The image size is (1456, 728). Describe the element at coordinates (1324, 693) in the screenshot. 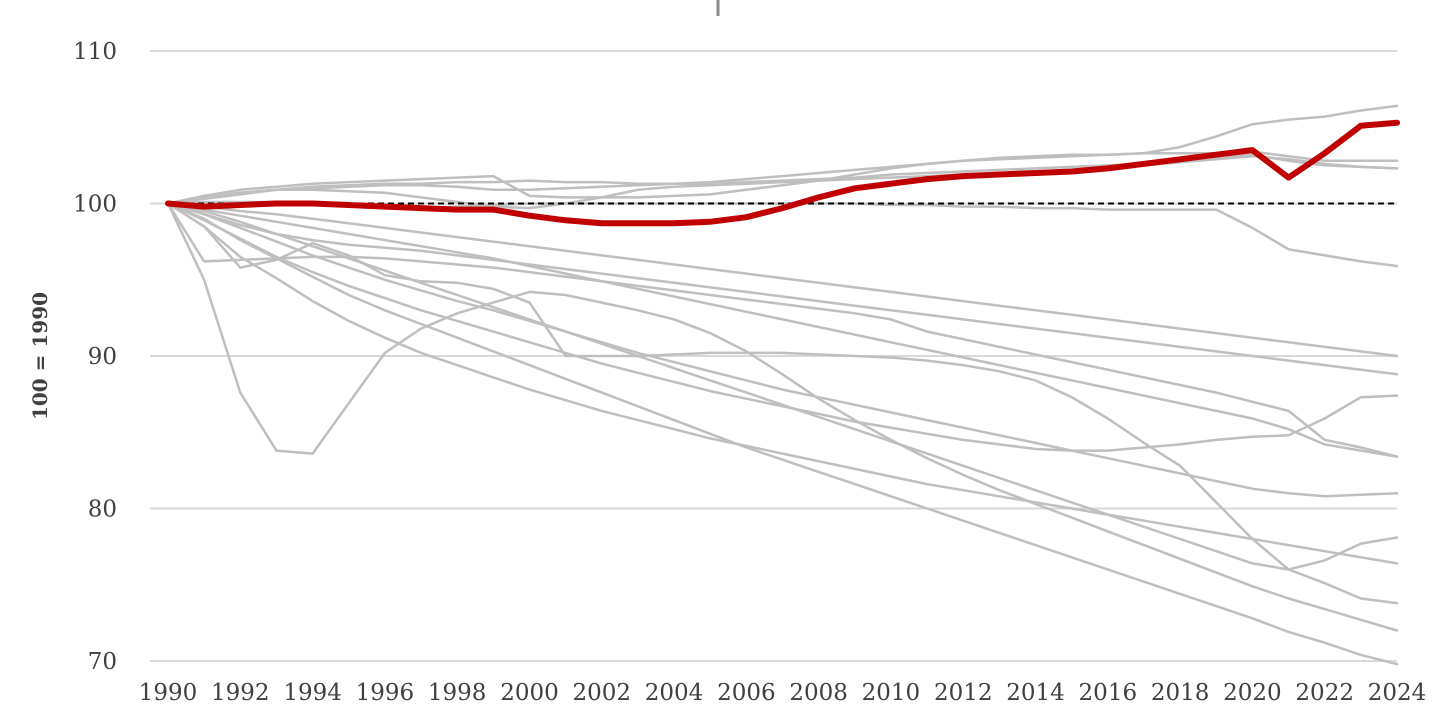

I see `x-tick-label-2022: 2022` at that location.